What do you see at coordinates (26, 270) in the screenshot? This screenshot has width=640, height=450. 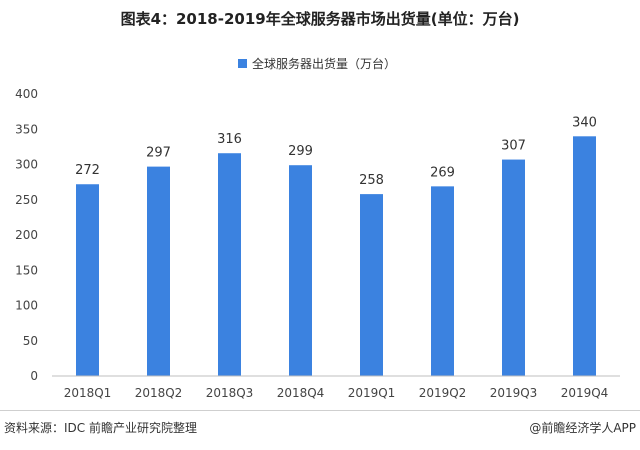 I see `y-tick-label: 150` at bounding box center [26, 270].